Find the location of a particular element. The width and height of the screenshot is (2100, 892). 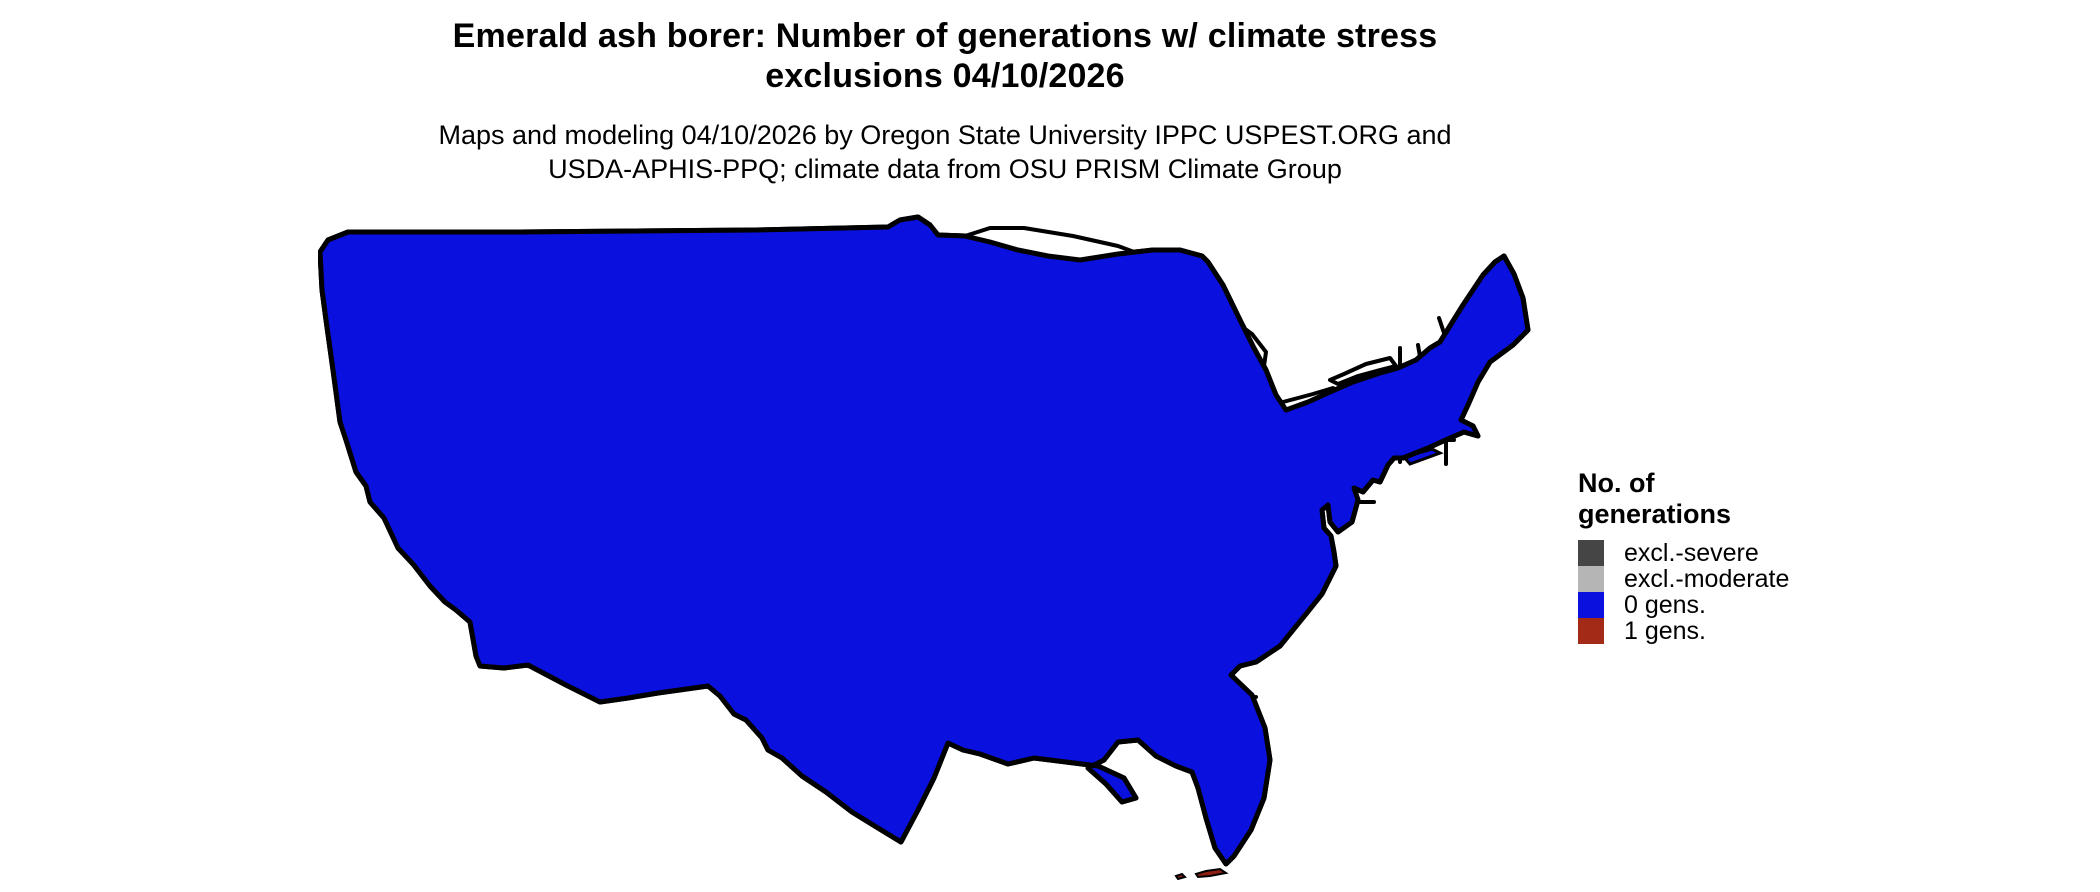

swatch-excl-moderate is located at coordinates (1591, 579).